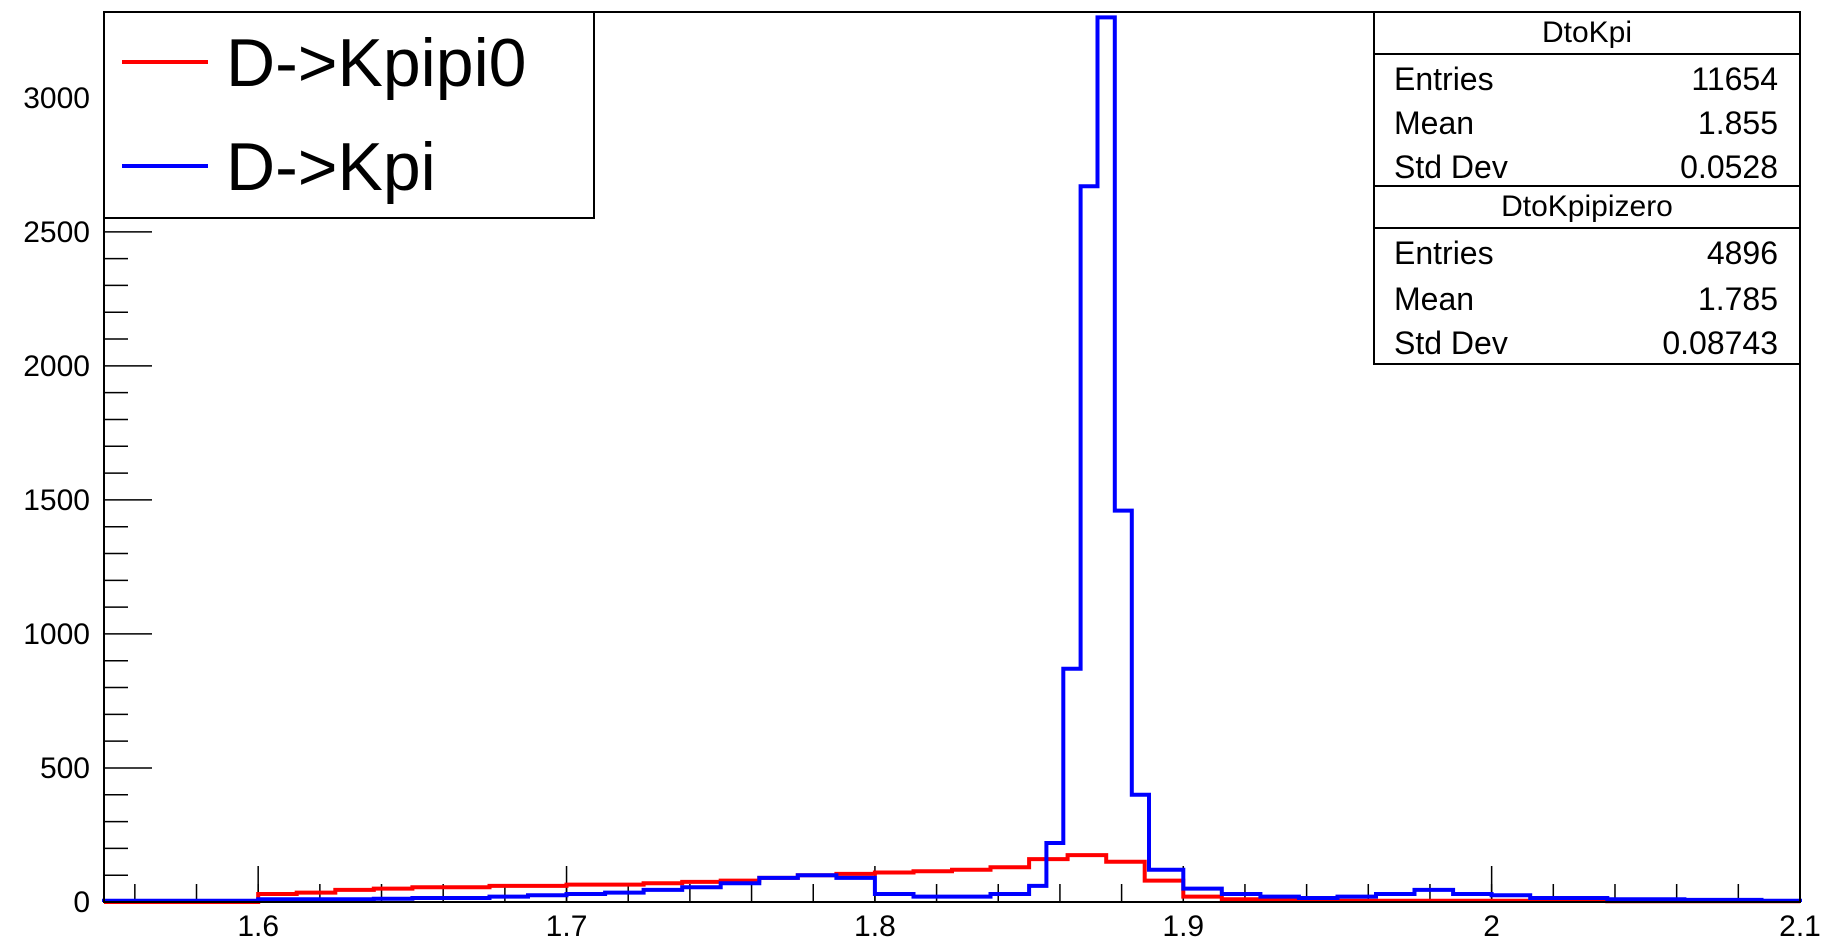 The height and width of the screenshot is (942, 1824). What do you see at coordinates (376, 63) in the screenshot?
I see `legend-label-kpipi0: D->Kpipi0` at bounding box center [376, 63].